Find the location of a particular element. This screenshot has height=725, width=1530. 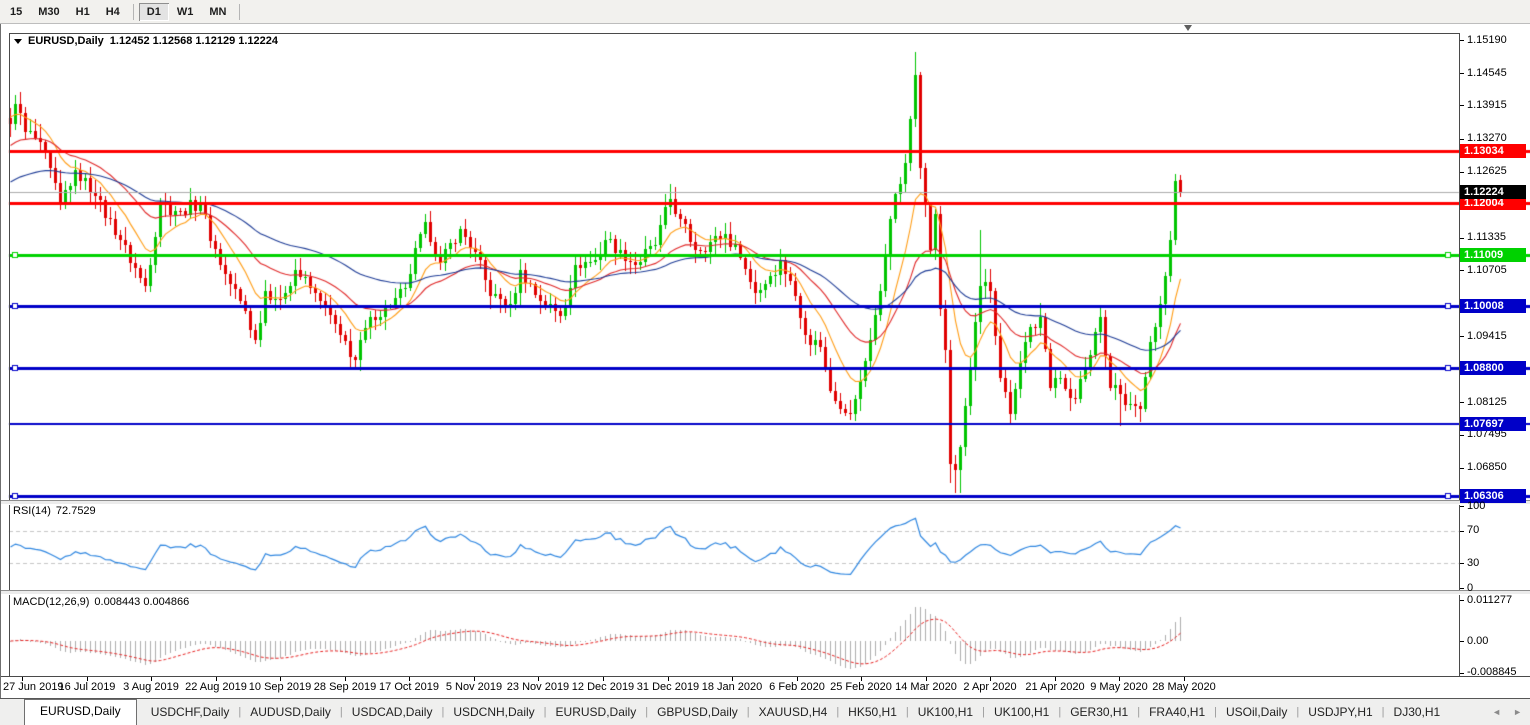

date-axis-label: 25 Feb 2020 is located at coordinates (861, 687).